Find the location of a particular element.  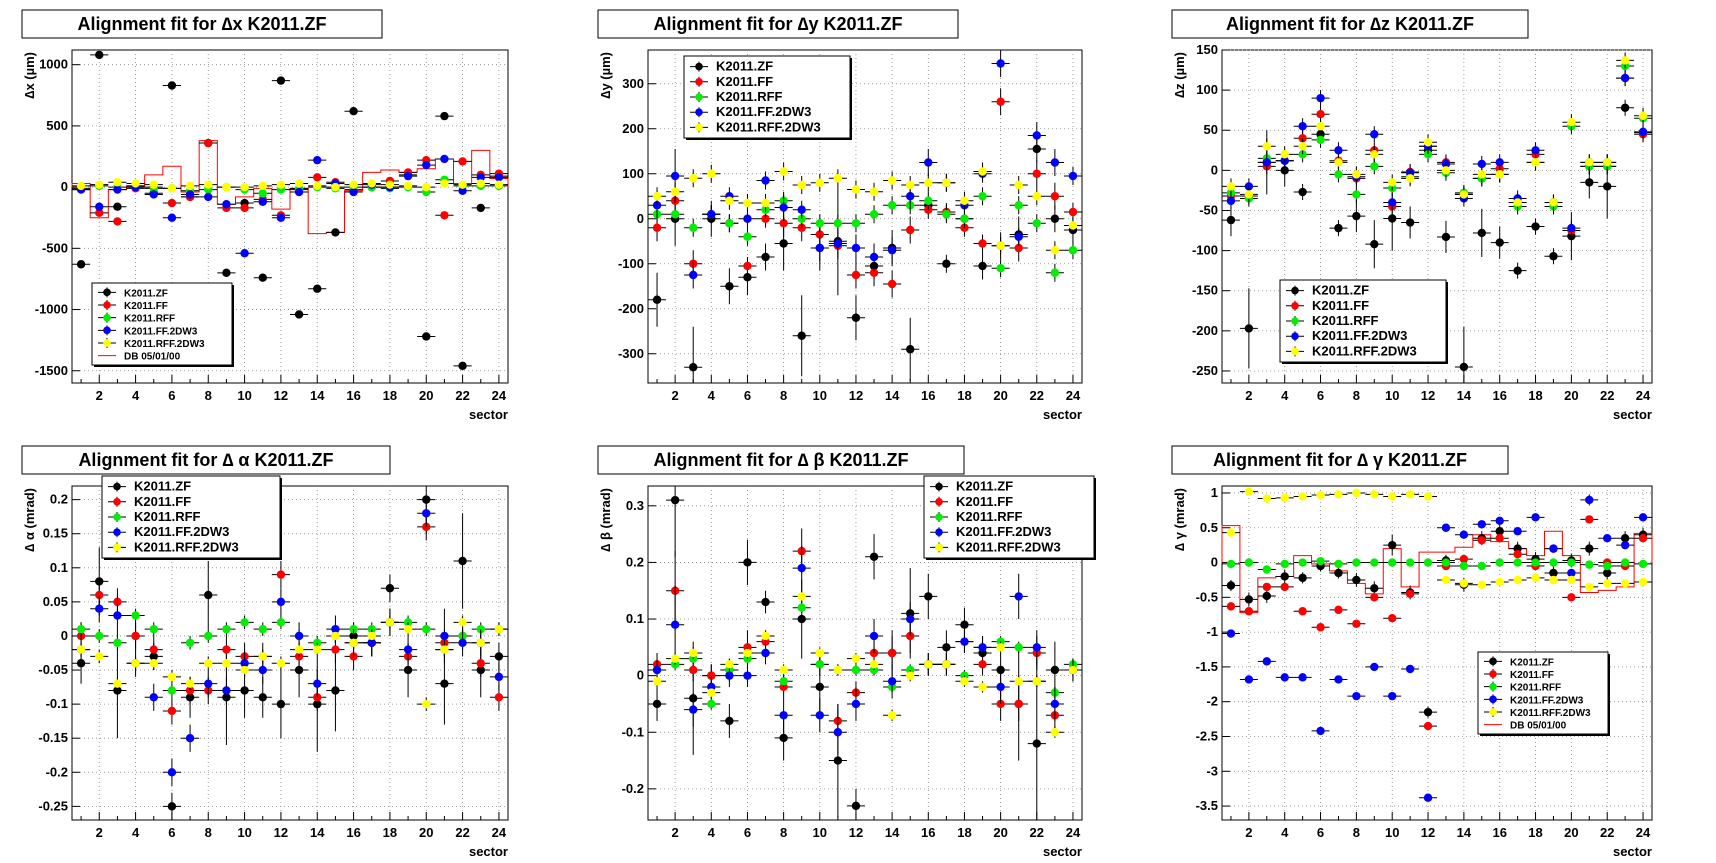

x-tick-label: 24 is located at coordinates (1073, 395).